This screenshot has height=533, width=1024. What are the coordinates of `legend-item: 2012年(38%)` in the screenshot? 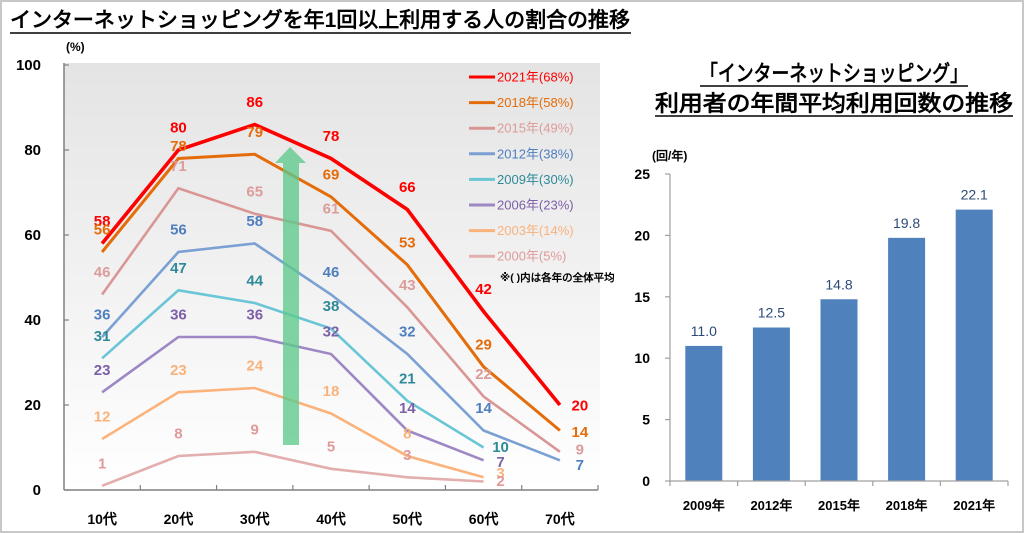 It's located at (521, 153).